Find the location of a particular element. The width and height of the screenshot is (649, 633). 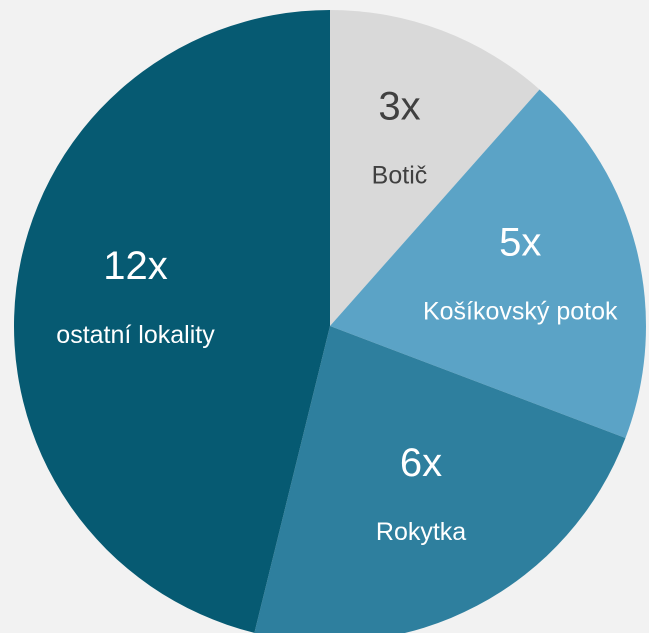

value-label: 12x is located at coordinates (135, 266).